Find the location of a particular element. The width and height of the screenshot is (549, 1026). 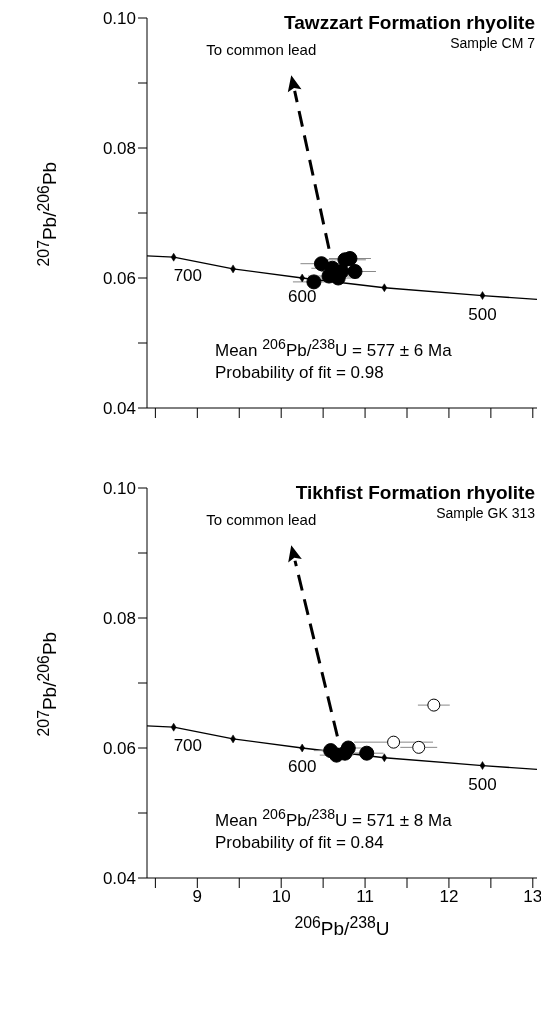

annotation: Probability of fit = 0.84 is located at coordinates (300, 842).